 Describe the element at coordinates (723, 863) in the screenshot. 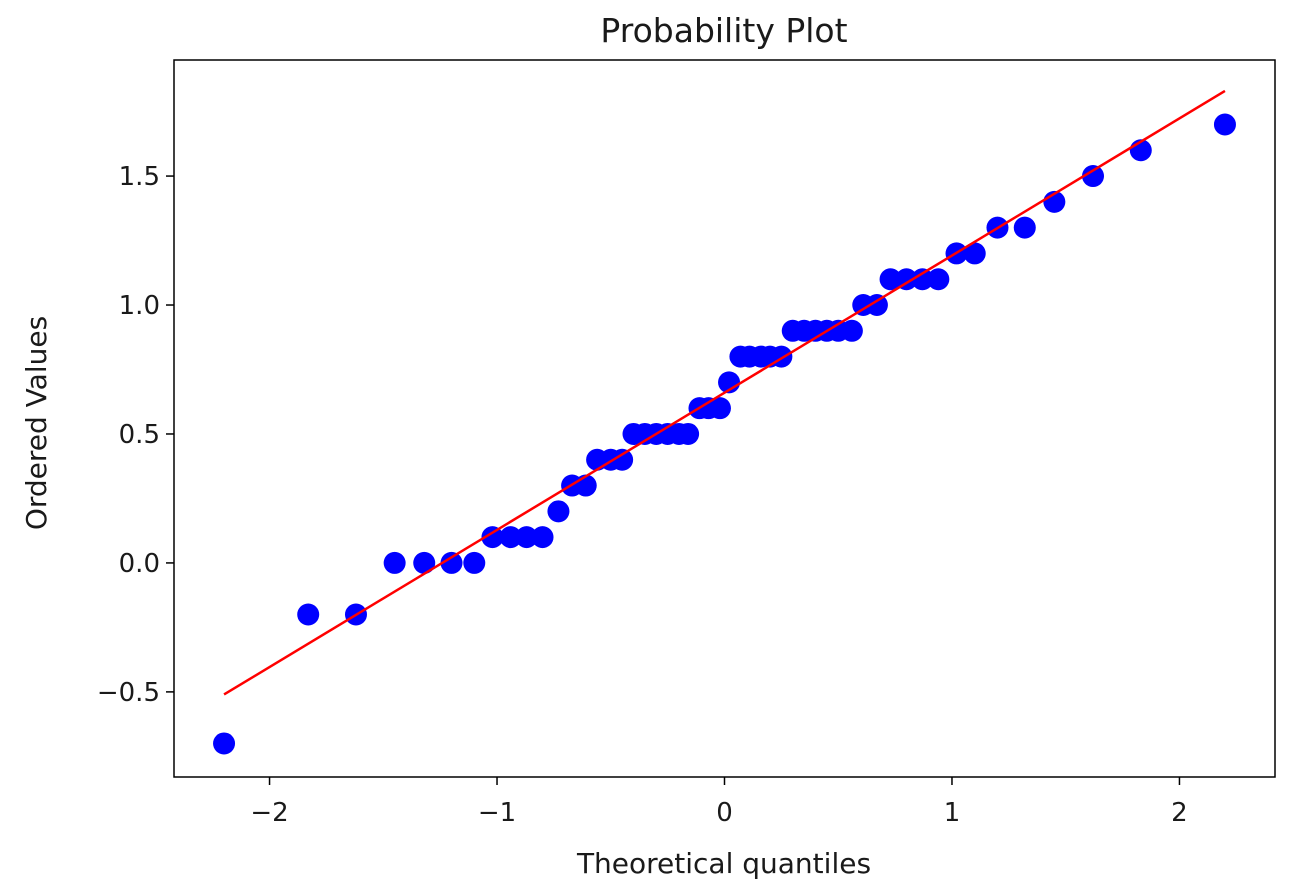

I see `x-axis-label: Theoretical quantiles` at that location.